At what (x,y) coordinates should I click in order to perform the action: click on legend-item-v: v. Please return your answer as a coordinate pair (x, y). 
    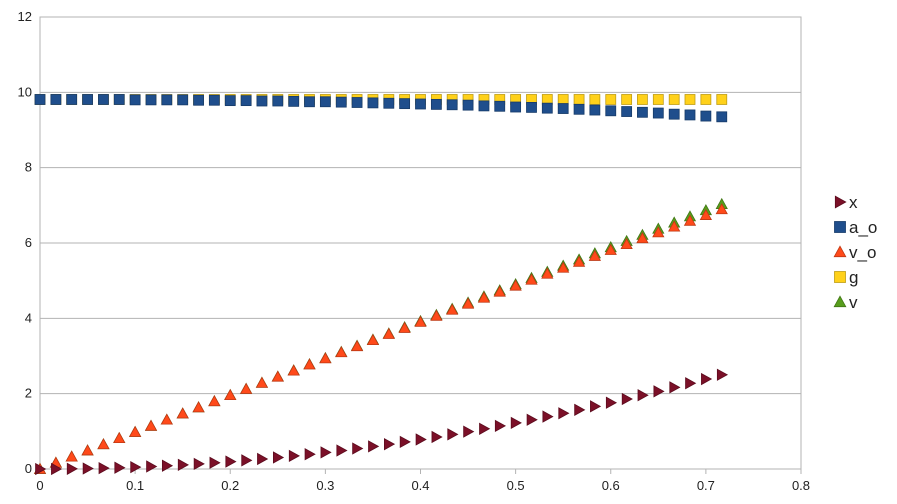
    Looking at the image, I should click on (845, 302).